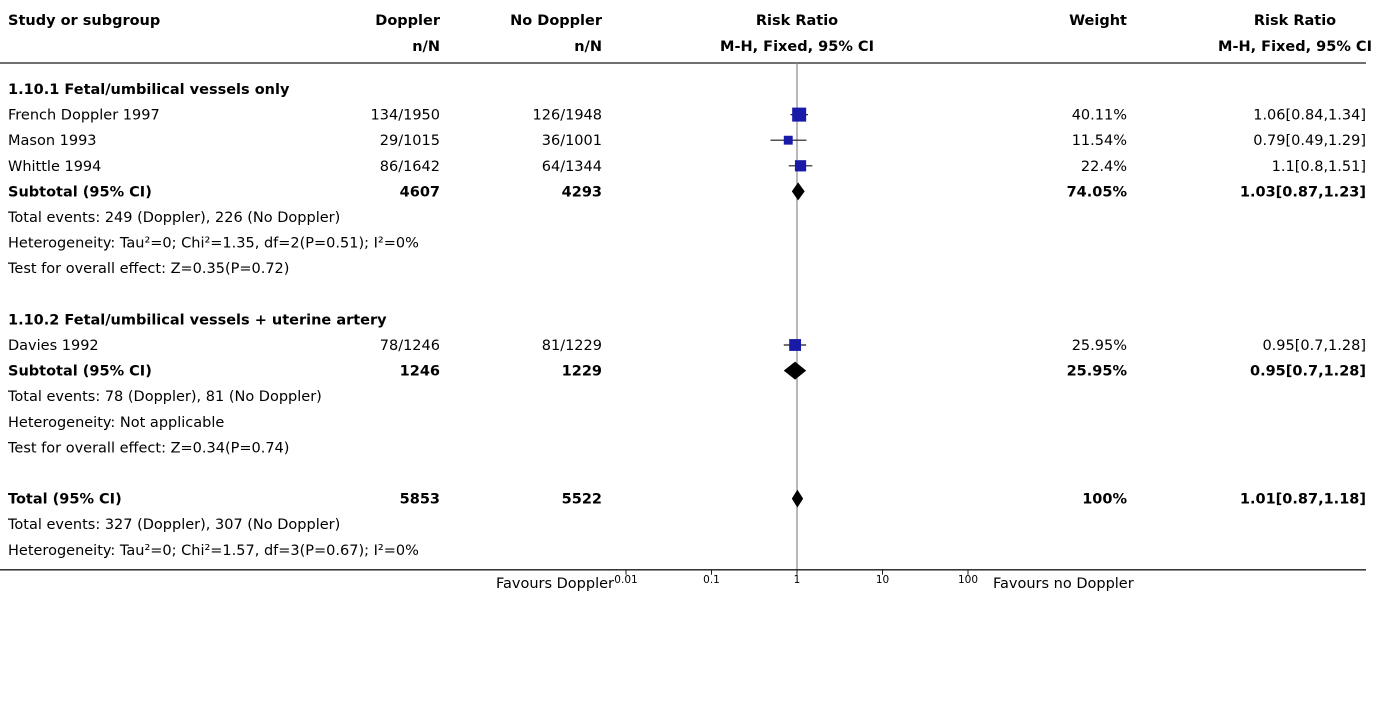 The width and height of the screenshot is (1373, 709). I want to click on row-label: Mason 1993, so click(52, 141).